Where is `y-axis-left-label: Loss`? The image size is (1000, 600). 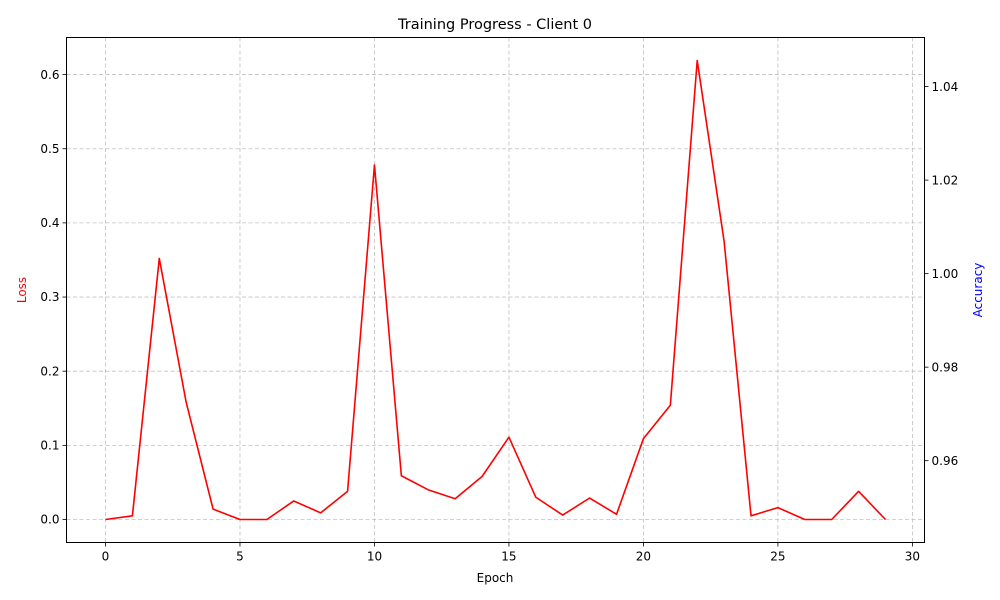
y-axis-left-label: Loss is located at coordinates (22, 290).